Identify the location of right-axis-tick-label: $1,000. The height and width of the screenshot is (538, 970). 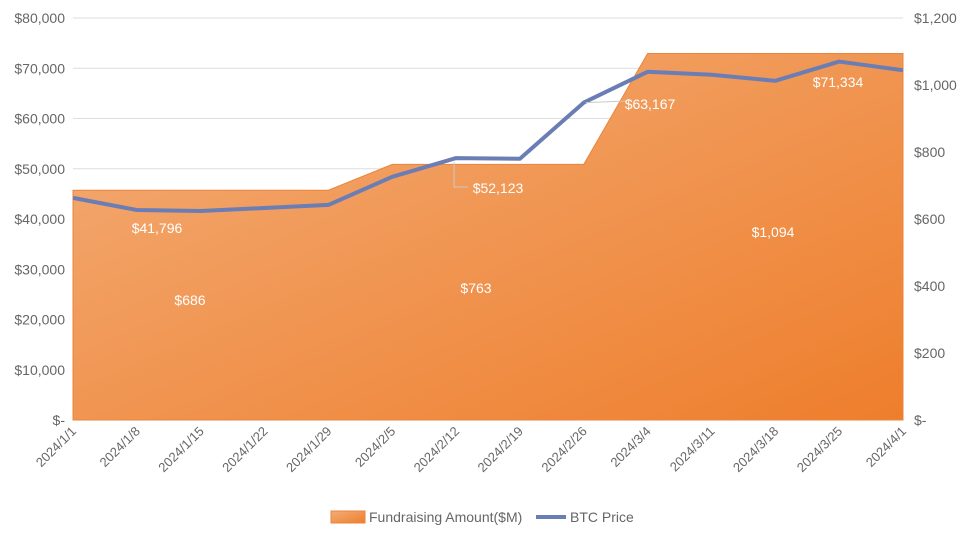
(935, 85).